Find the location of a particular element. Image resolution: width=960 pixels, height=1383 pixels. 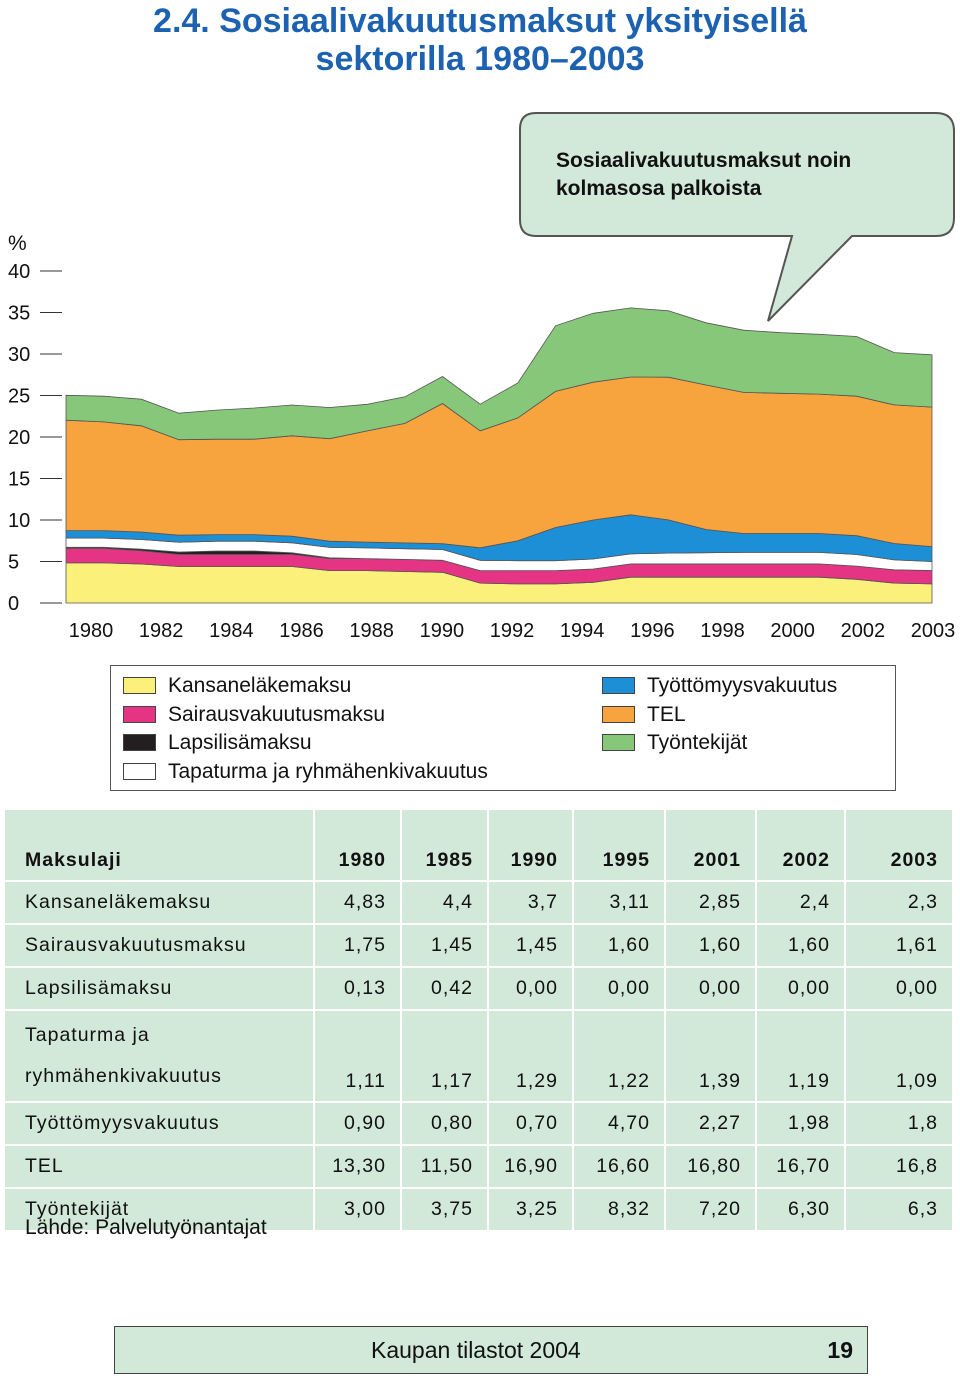

x-tick-label: 1982 is located at coordinates (161, 631).